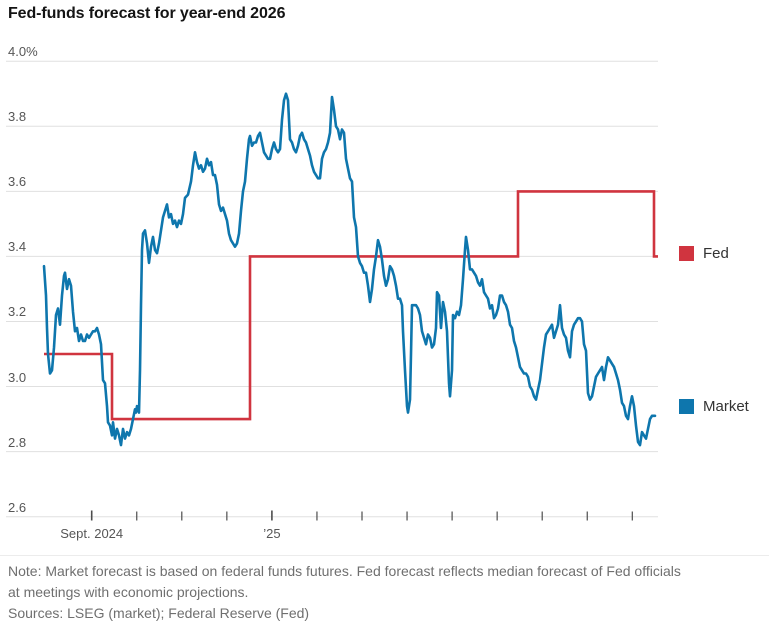 Image resolution: width=769 pixels, height=627 pixels. I want to click on legend-fed: Fed, so click(704, 253).